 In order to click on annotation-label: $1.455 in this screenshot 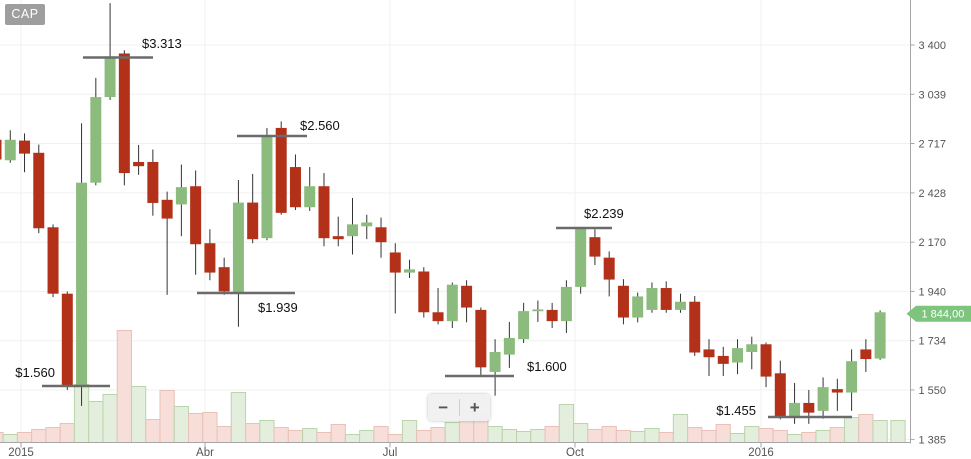, I will do `click(736, 410)`.